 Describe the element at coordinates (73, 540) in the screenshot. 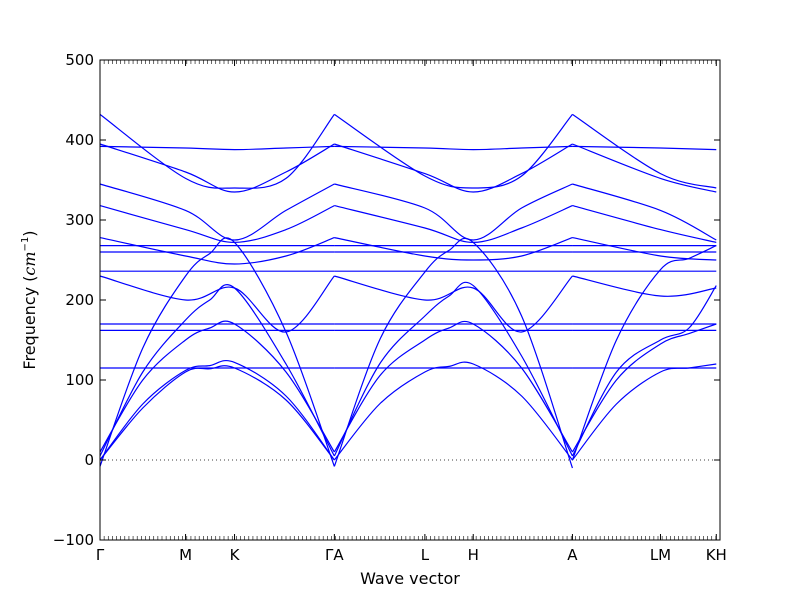

I see `y-tick-label: −100` at that location.